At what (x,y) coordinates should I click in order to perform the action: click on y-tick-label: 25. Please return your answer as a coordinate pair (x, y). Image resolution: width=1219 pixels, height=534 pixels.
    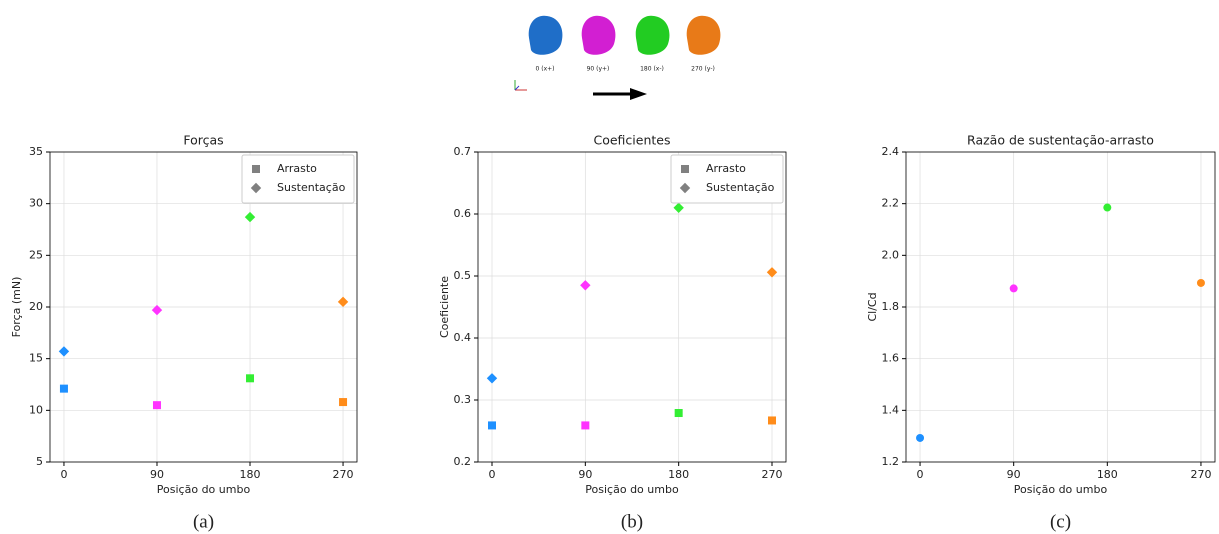
    Looking at the image, I should click on (36, 254).